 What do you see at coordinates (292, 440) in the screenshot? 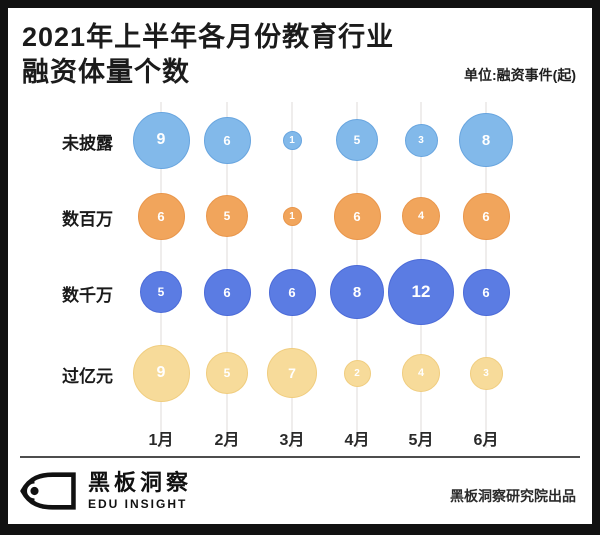
I see `month-label-3月: 3月` at bounding box center [292, 440].